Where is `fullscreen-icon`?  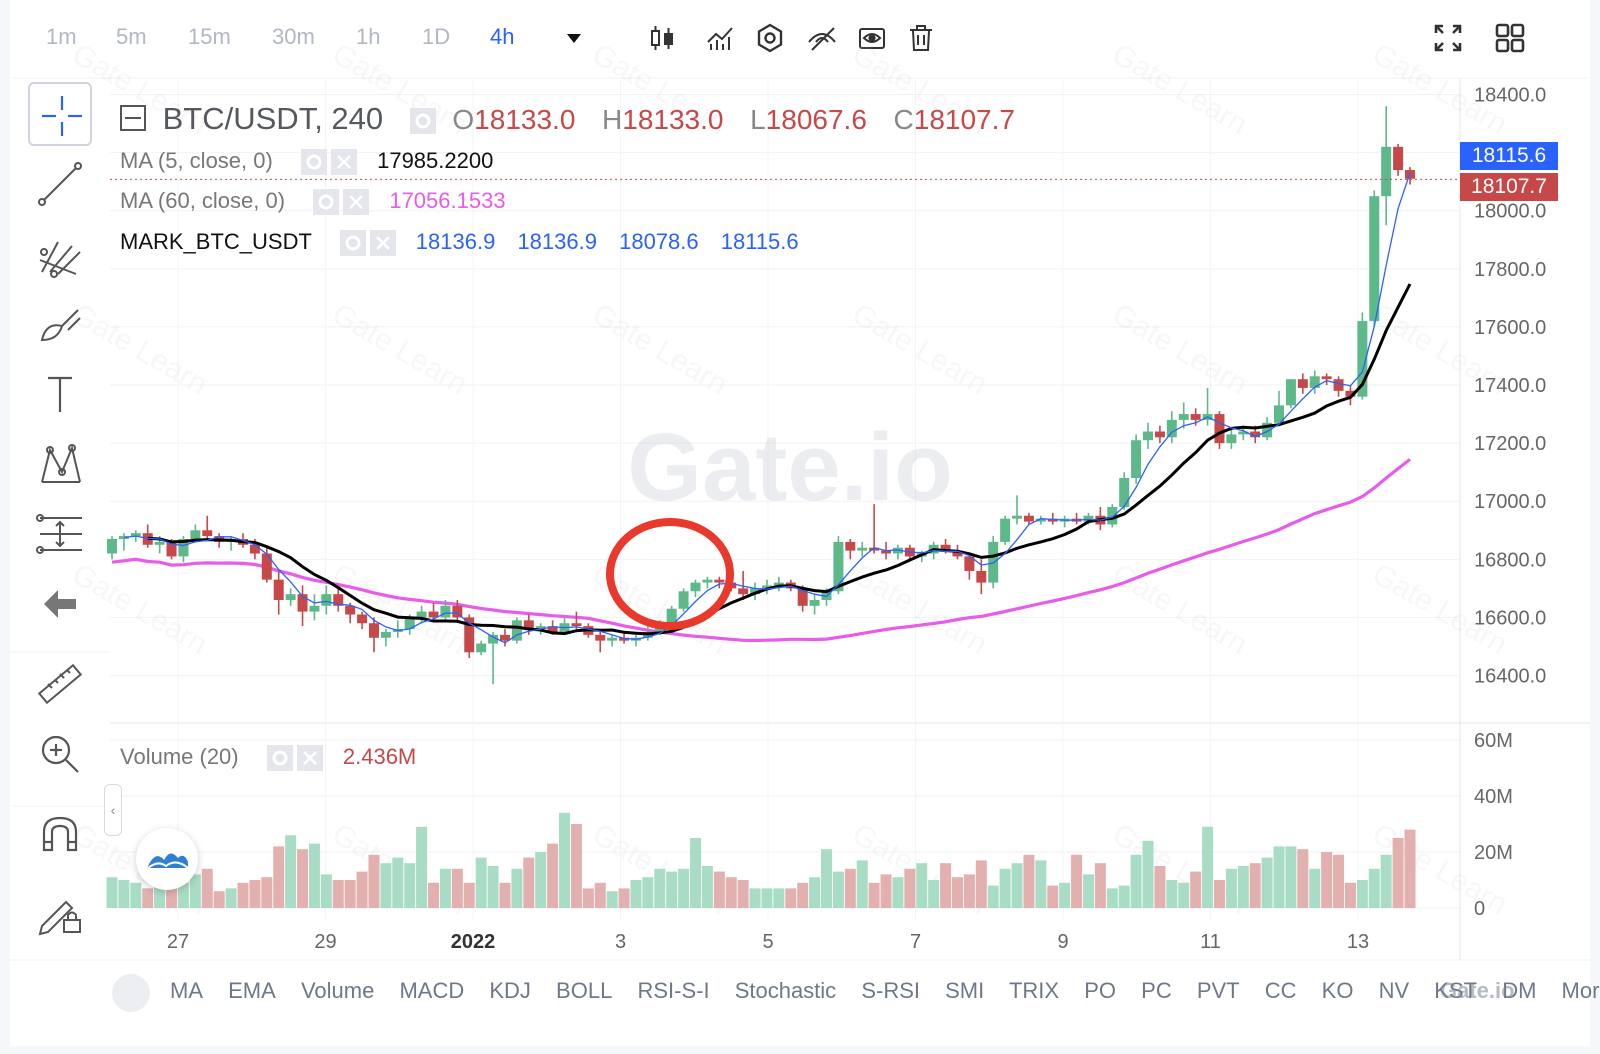 fullscreen-icon is located at coordinates (1450, 40).